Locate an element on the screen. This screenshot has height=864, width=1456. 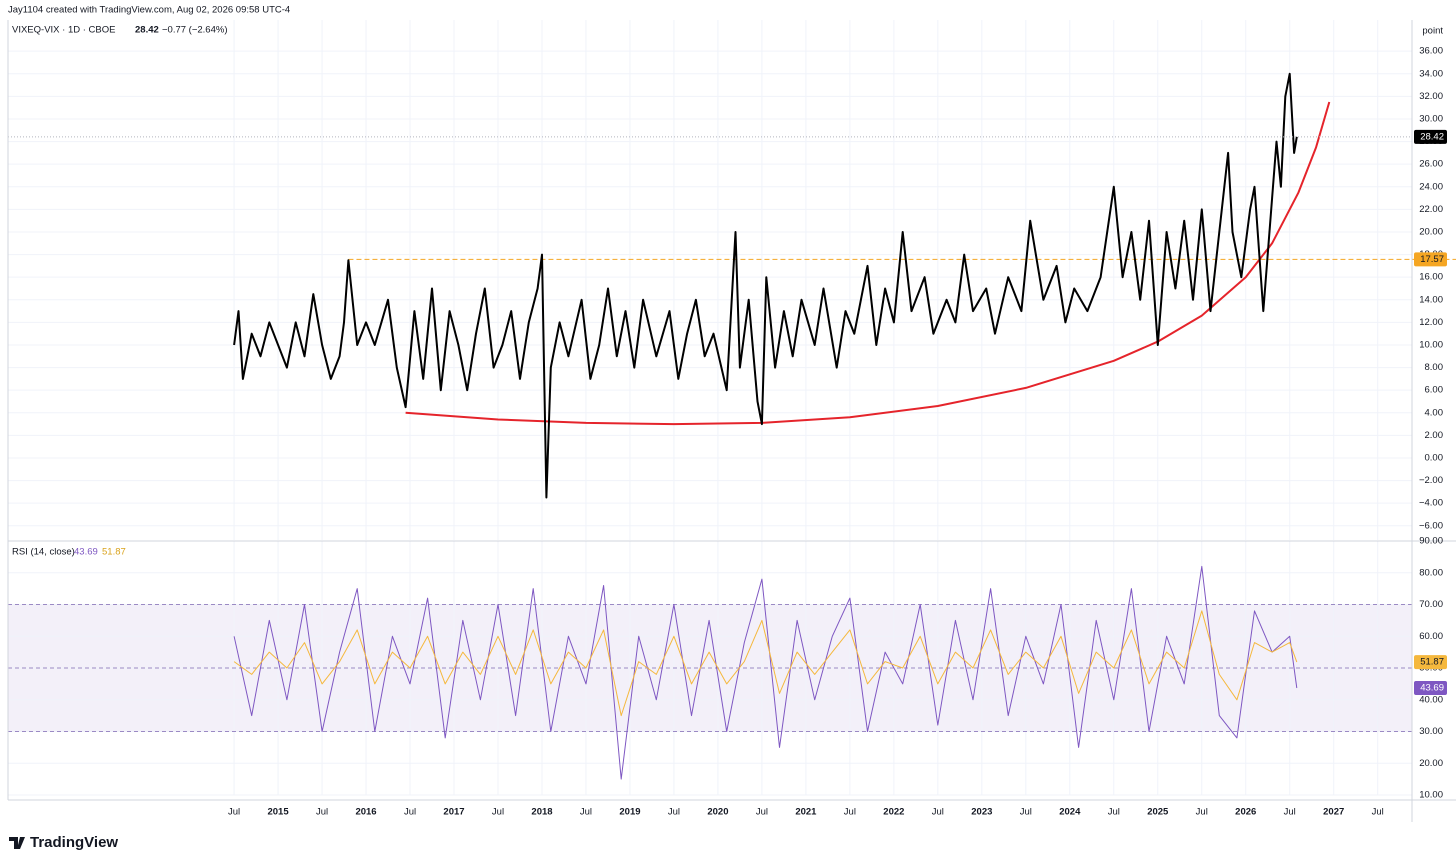
y-tick-label: 60.00 is located at coordinates (1431, 636).